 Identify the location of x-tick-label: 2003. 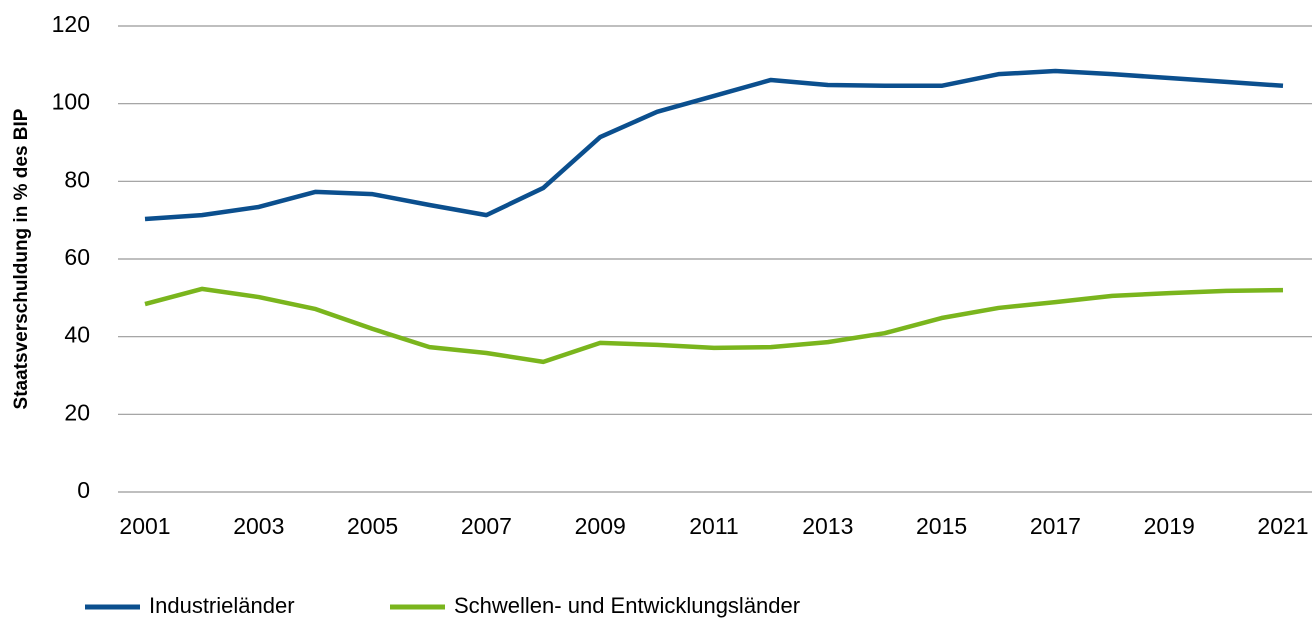
(258, 526).